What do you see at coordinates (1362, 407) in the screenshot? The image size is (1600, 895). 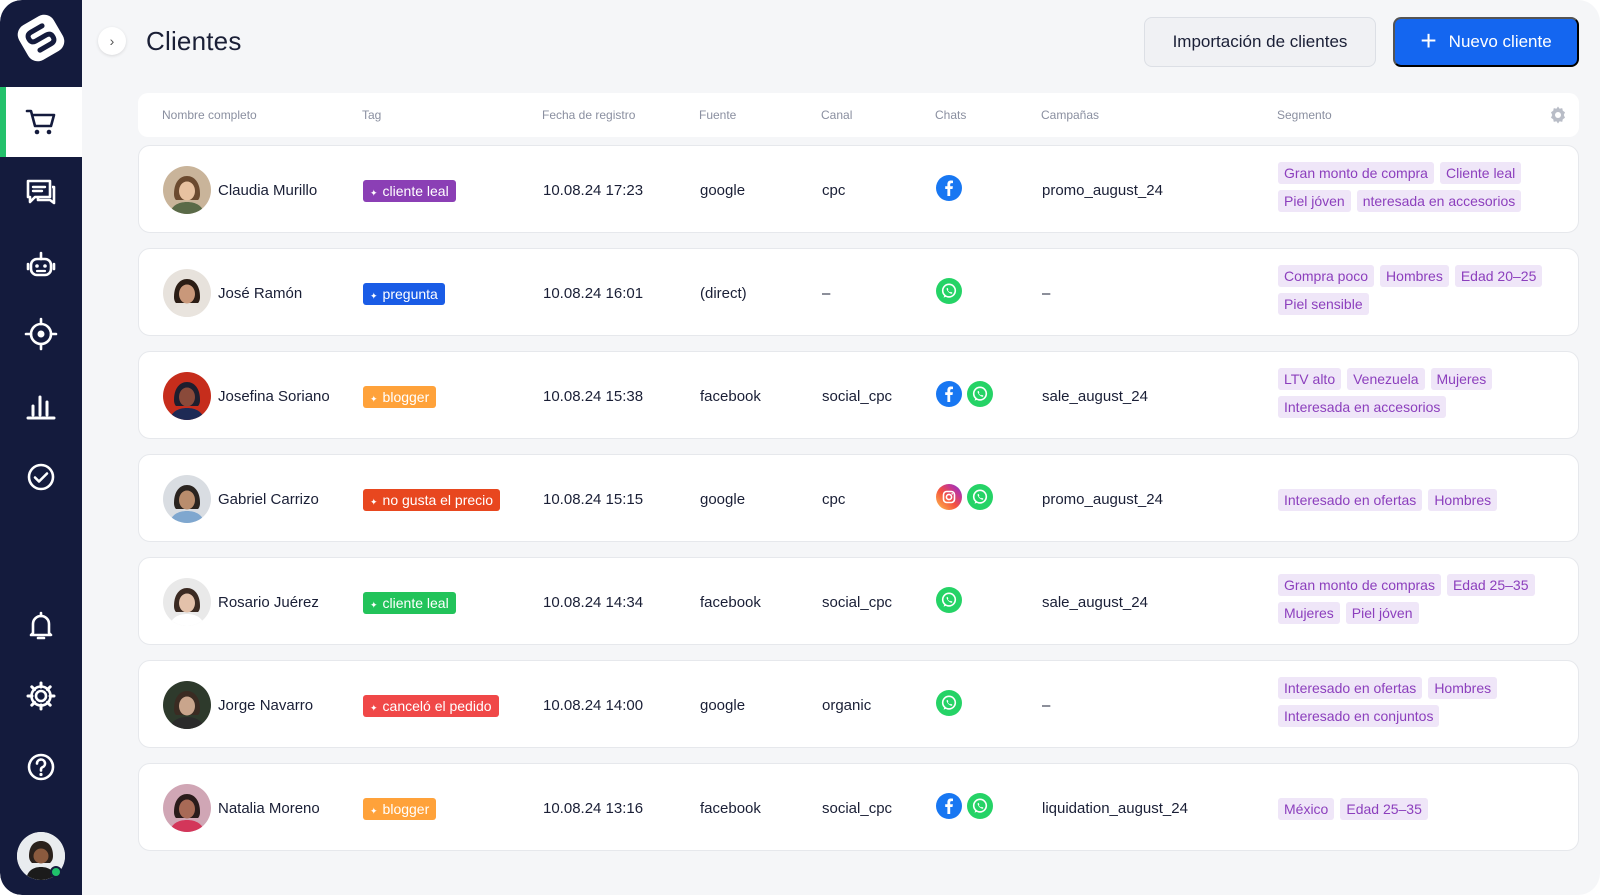 I see `segment-chip: Interesada en accesorios` at bounding box center [1362, 407].